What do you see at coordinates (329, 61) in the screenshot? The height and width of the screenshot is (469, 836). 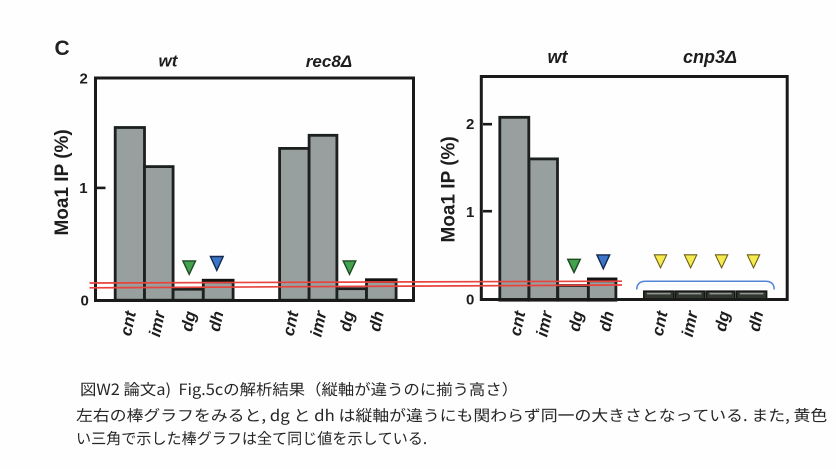 I see `svg-text: rec8Δ` at bounding box center [329, 61].